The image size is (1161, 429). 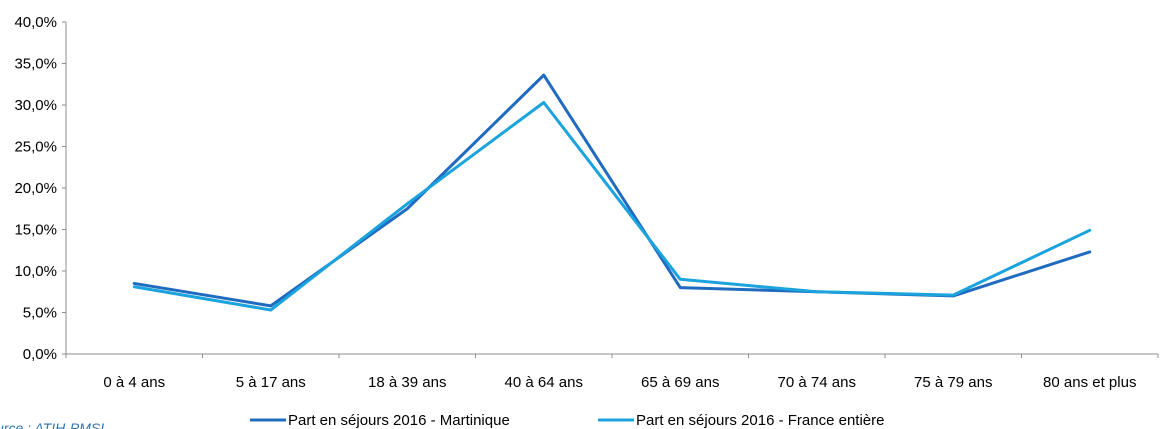 I want to click on x-tick-label: 5 à 17 ans, so click(x=271, y=382).